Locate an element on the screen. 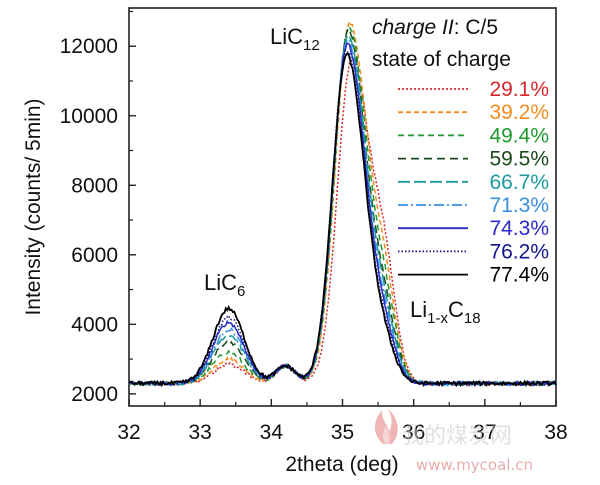  flame-logo-icon is located at coordinates (386, 426).